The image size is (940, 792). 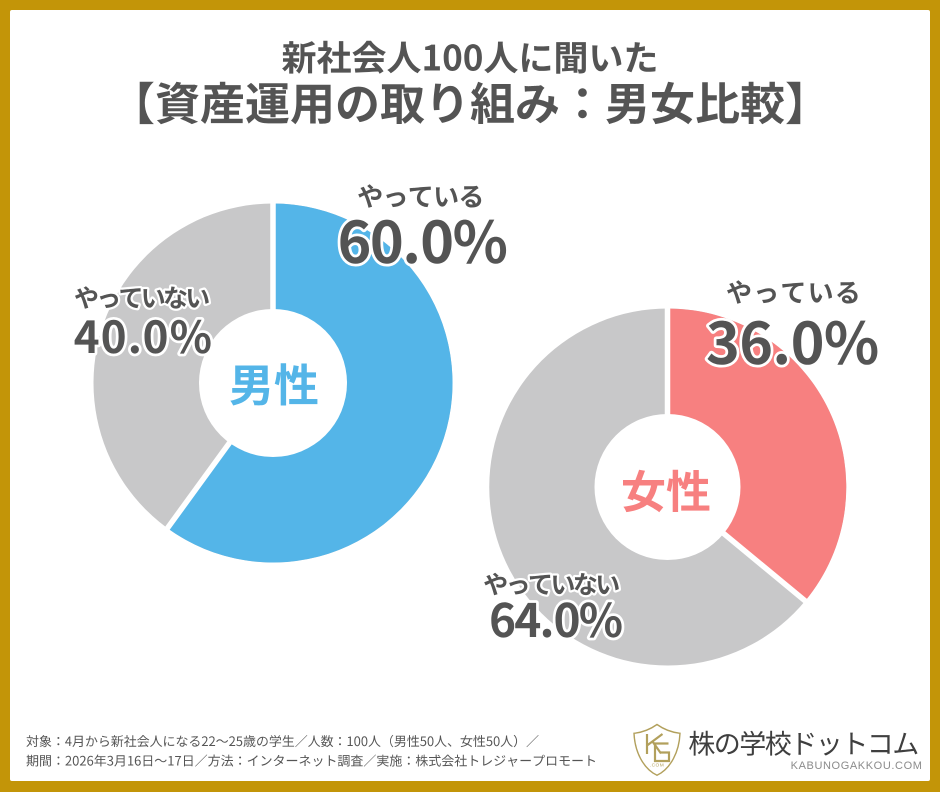 I want to click on svg-text: KABUNOGAKKOU.COM, so click(x=857, y=766).